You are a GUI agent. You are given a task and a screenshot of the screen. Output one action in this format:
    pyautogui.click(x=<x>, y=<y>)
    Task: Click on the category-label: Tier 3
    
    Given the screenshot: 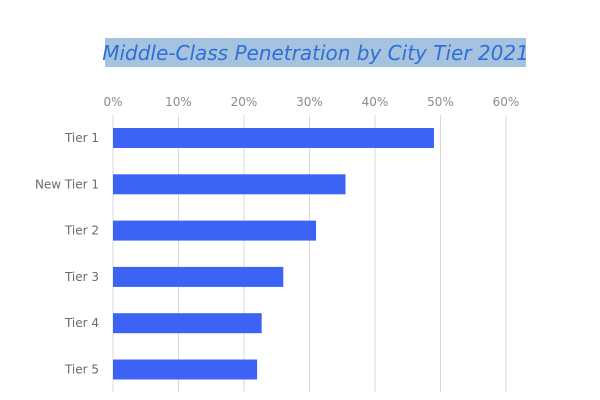 What is the action you would take?
    pyautogui.click(x=81, y=277)
    